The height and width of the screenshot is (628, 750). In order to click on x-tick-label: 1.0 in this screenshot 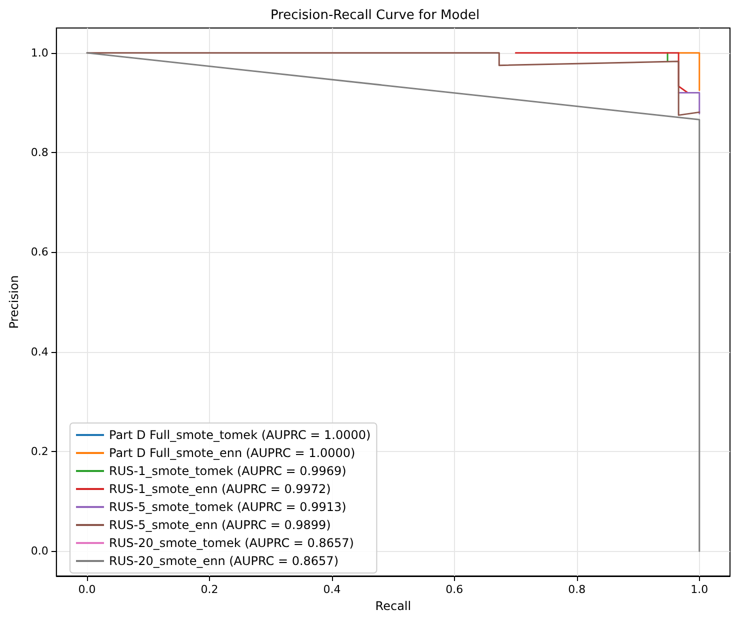, I will do `click(699, 589)`.